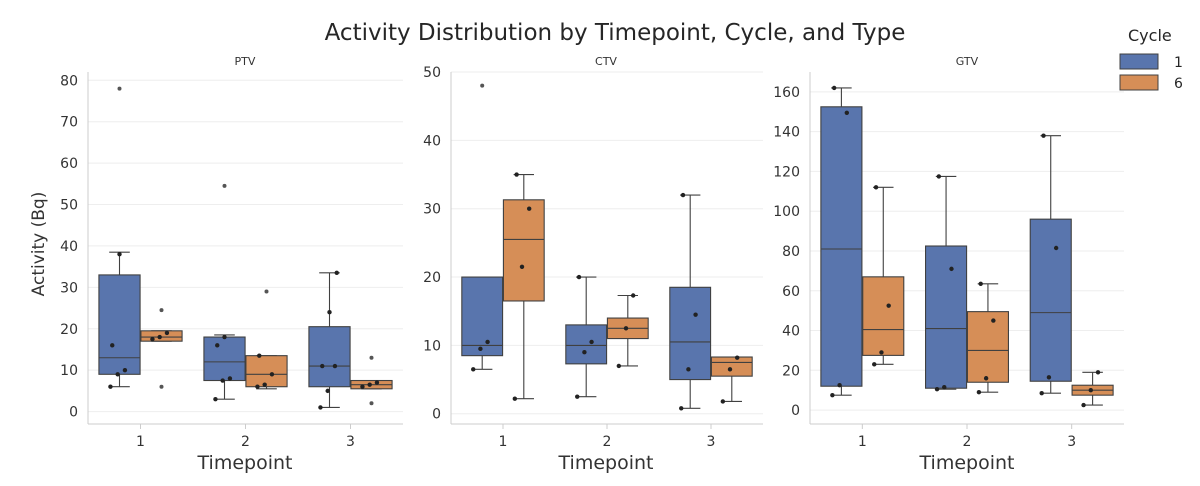 The height and width of the screenshot is (486, 1200). I want to click on box-ptv-t2-c6, so click(266, 339).